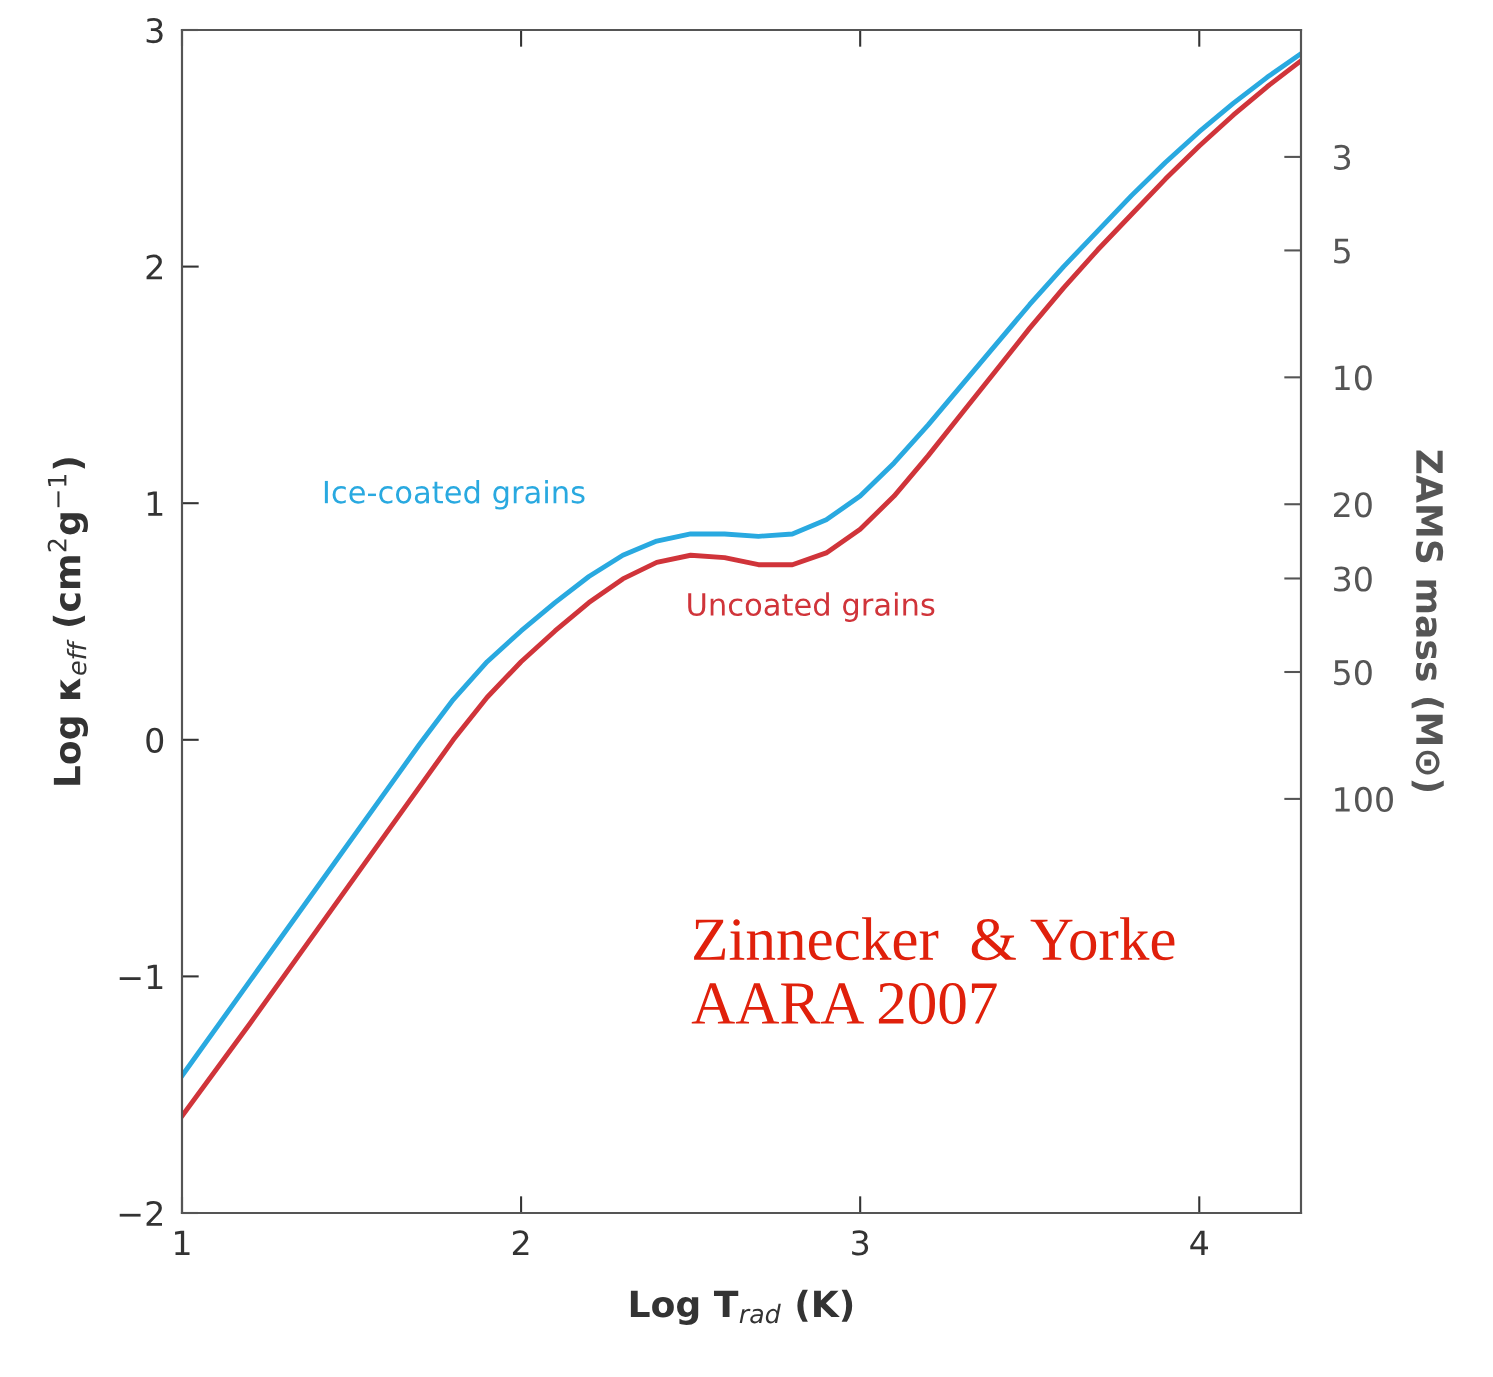  Describe the element at coordinates (1353, 378) in the screenshot. I see `y2-tick-label: 10` at that location.